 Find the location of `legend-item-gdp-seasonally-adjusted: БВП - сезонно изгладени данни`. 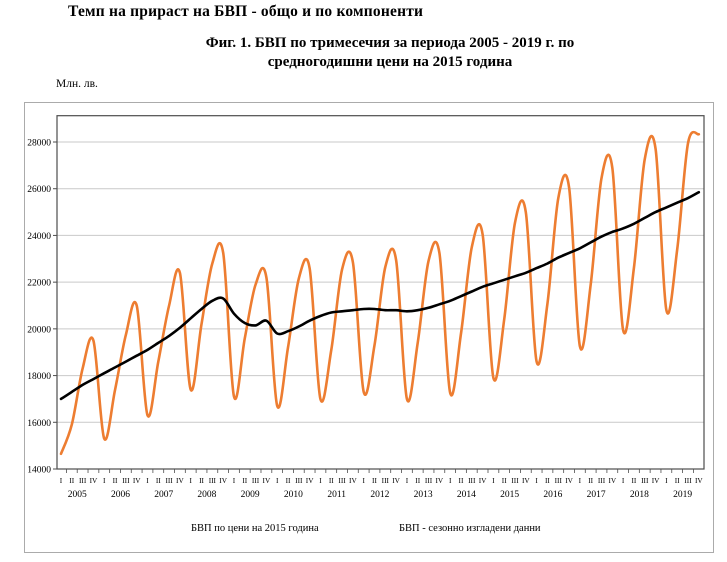

legend-item-gdp-seasonally-adjusted: БВП - сезонно изгладени данни is located at coordinates (470, 528).